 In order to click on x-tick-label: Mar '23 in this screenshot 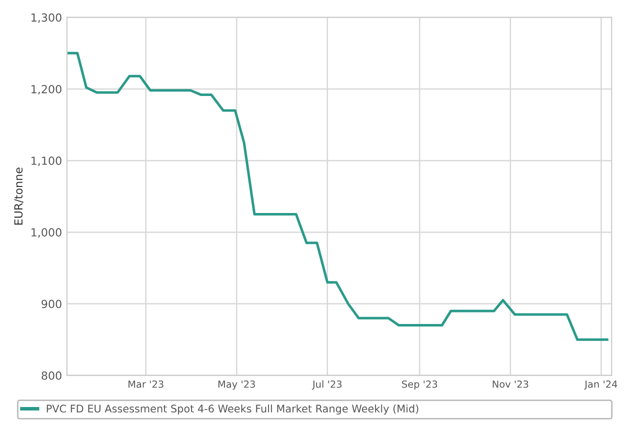, I will do `click(146, 384)`.